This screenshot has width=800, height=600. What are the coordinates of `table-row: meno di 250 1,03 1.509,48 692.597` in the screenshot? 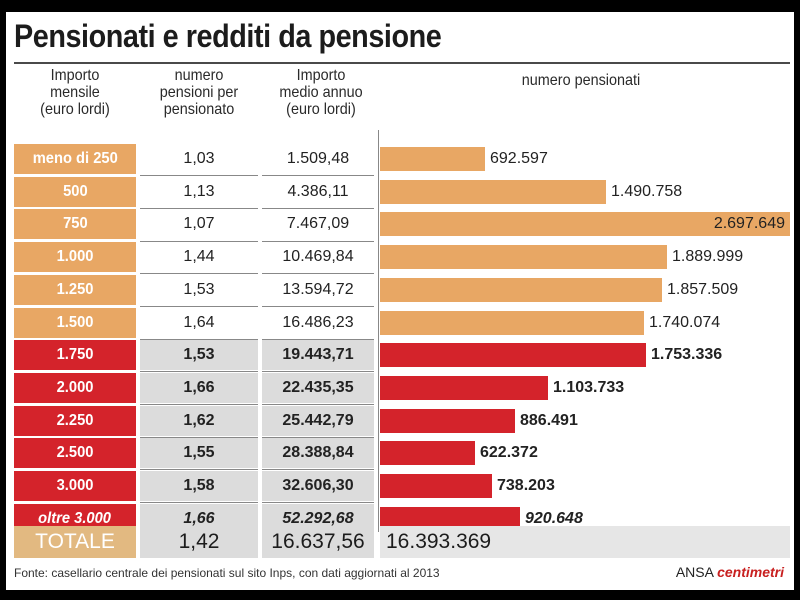 It's located at (400, 160).